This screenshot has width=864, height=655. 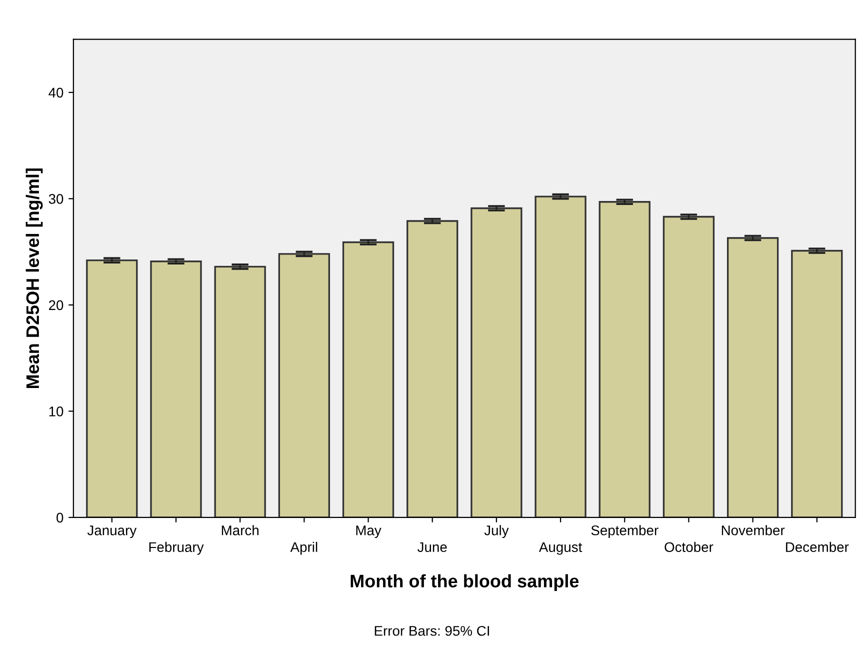 I want to click on x-tick-label: July, so click(x=496, y=531).